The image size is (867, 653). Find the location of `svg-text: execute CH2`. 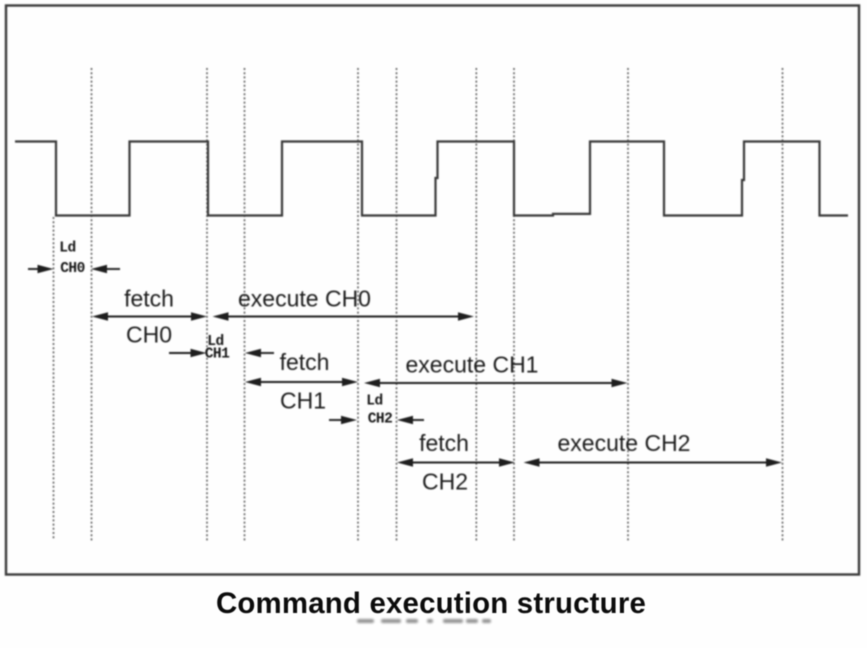

svg-text: execute CH2 is located at coordinates (624, 443).